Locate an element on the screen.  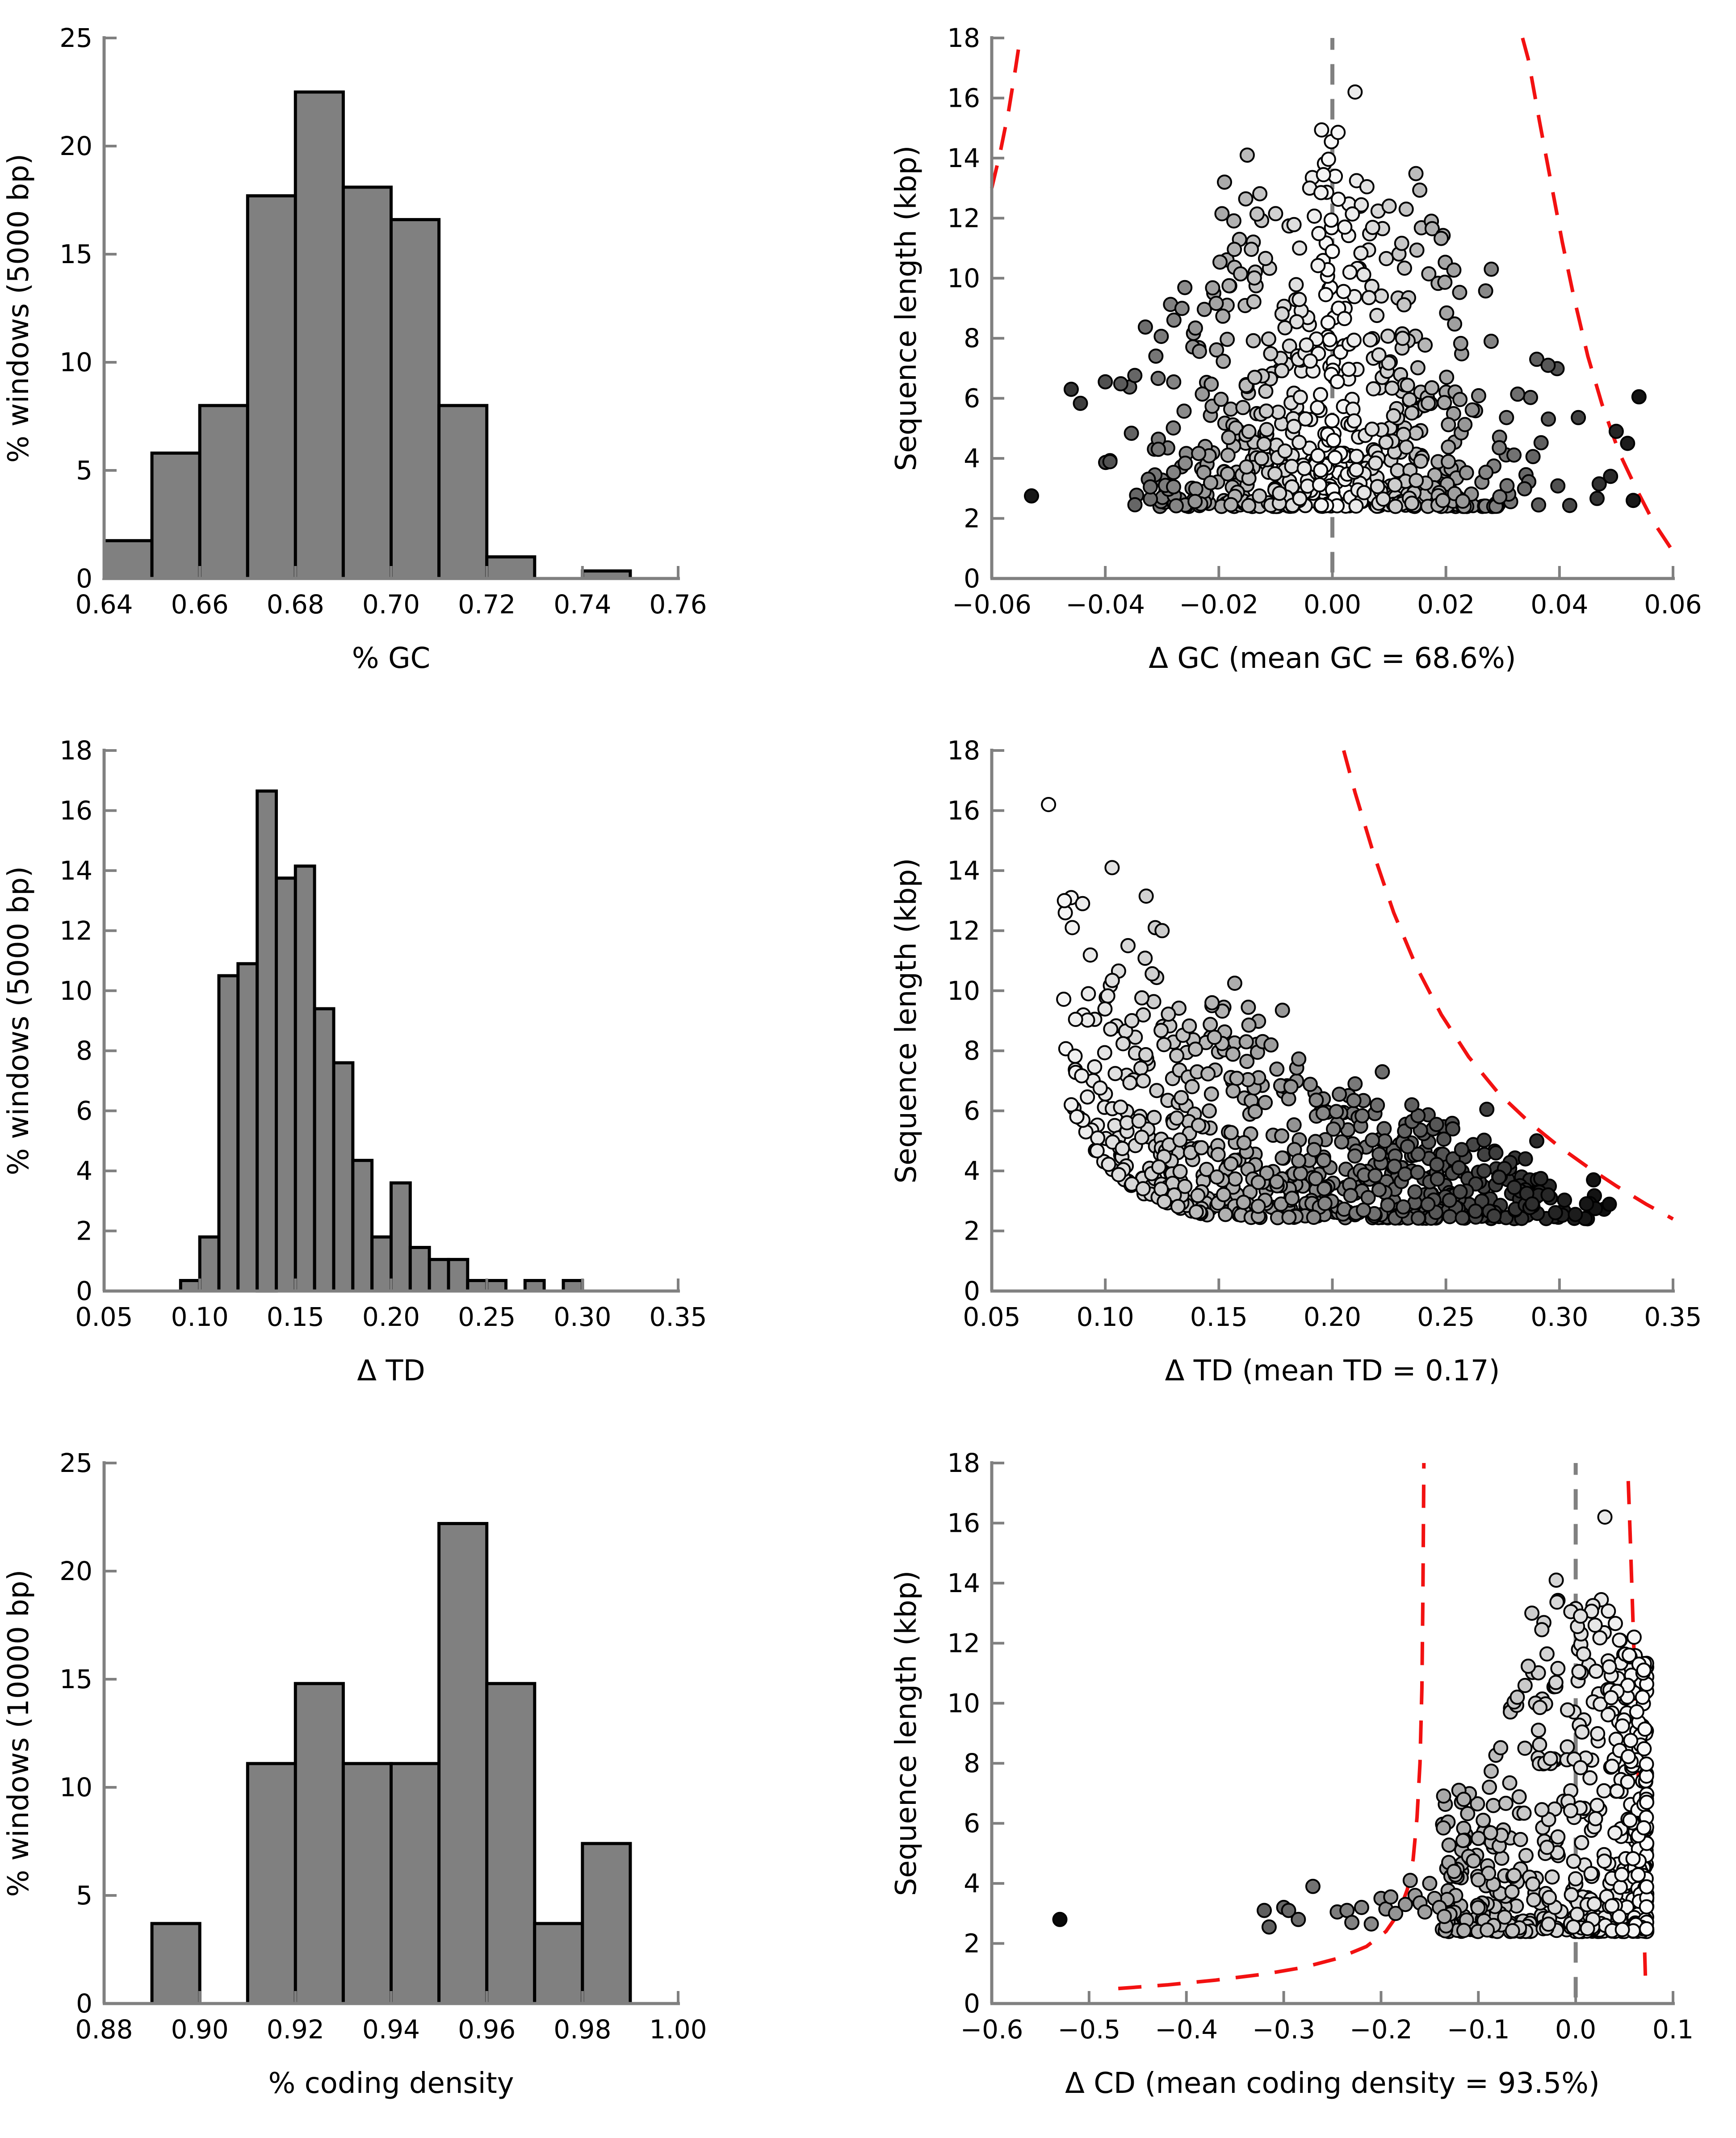
y-tick-label: 8 is located at coordinates (972, 1763).